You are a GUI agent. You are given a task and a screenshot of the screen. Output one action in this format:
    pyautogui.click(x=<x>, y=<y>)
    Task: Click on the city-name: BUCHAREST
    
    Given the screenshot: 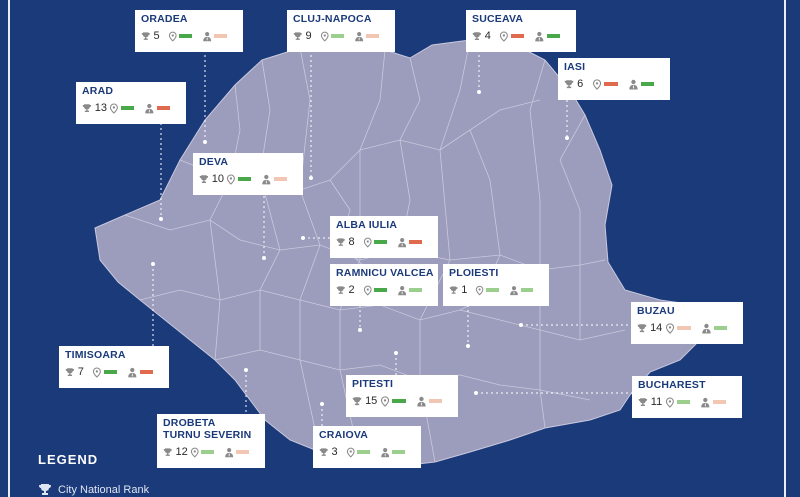 What is the action you would take?
    pyautogui.click(x=672, y=385)
    